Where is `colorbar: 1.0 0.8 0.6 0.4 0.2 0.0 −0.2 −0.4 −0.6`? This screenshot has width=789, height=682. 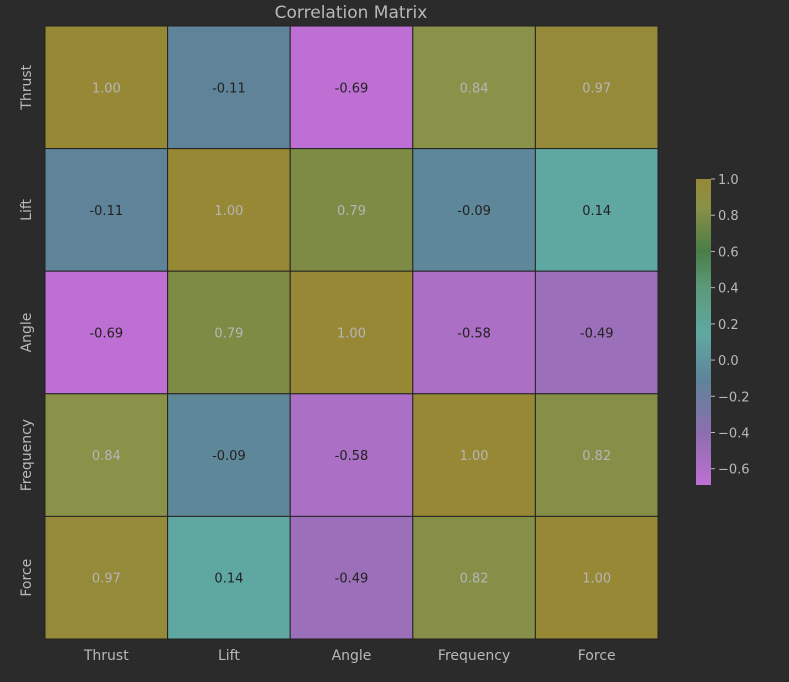 colorbar: 1.0 0.8 0.6 0.4 0.2 0.0 −0.2 −0.4 −0.6 is located at coordinates (723, 329).